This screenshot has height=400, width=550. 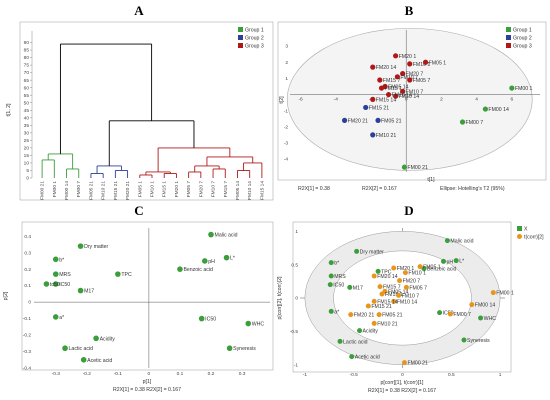 What do you see at coordinates (508, 29) in the screenshot?
I see `score-plot-legend-swatch` at bounding box center [508, 29].